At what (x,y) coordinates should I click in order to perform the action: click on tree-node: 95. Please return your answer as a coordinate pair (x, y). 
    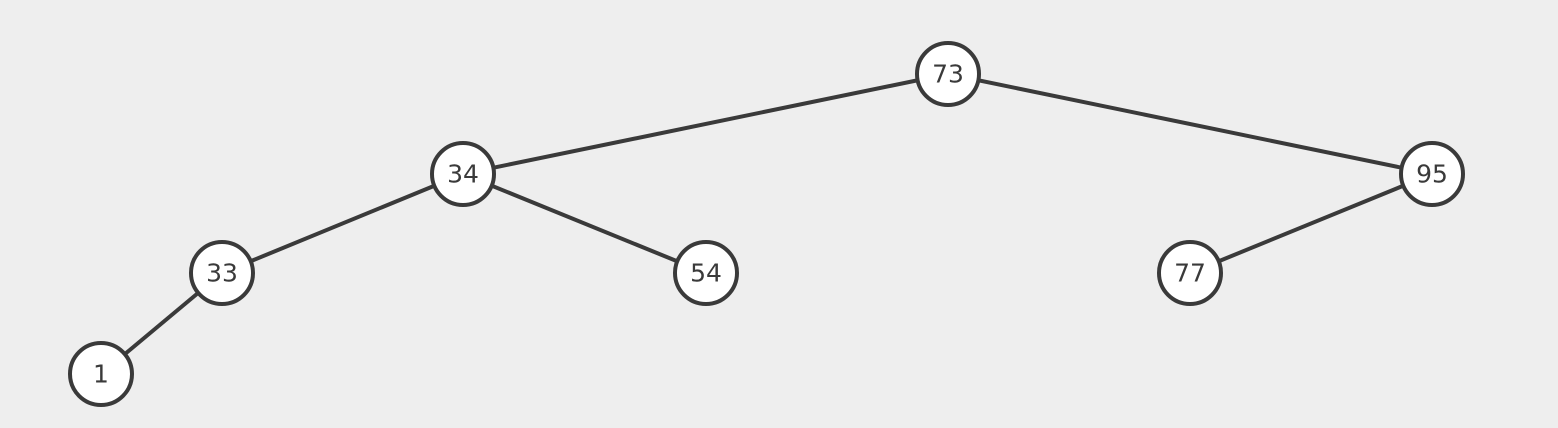
    Looking at the image, I should click on (1432, 174).